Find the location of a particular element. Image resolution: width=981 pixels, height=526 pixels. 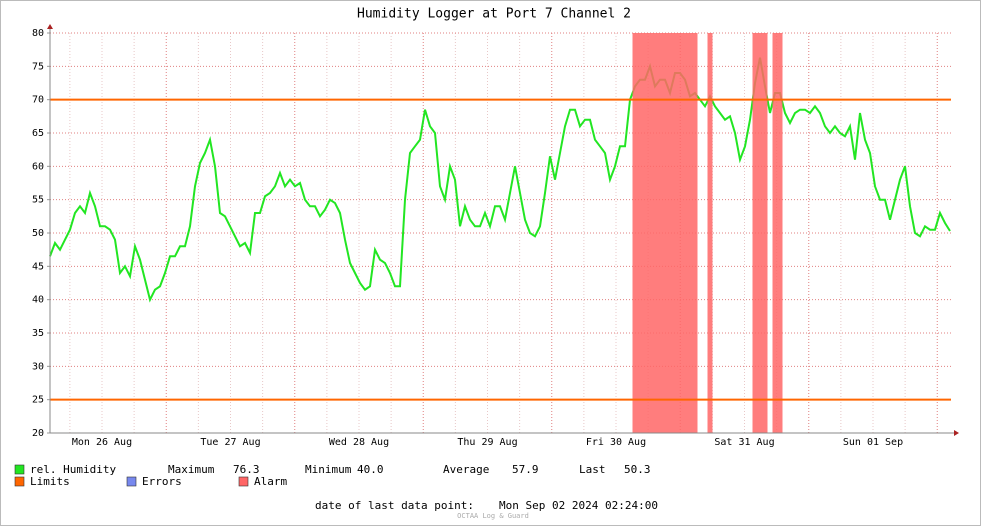

watermark: OCTAA Log & Guard is located at coordinates (493, 516).